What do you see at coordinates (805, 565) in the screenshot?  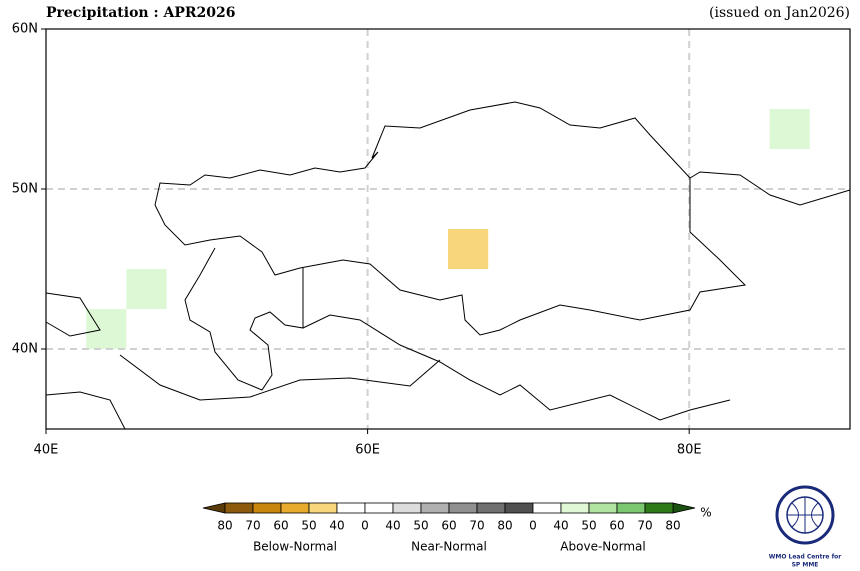 I see `logo-text: SP MME` at bounding box center [805, 565].